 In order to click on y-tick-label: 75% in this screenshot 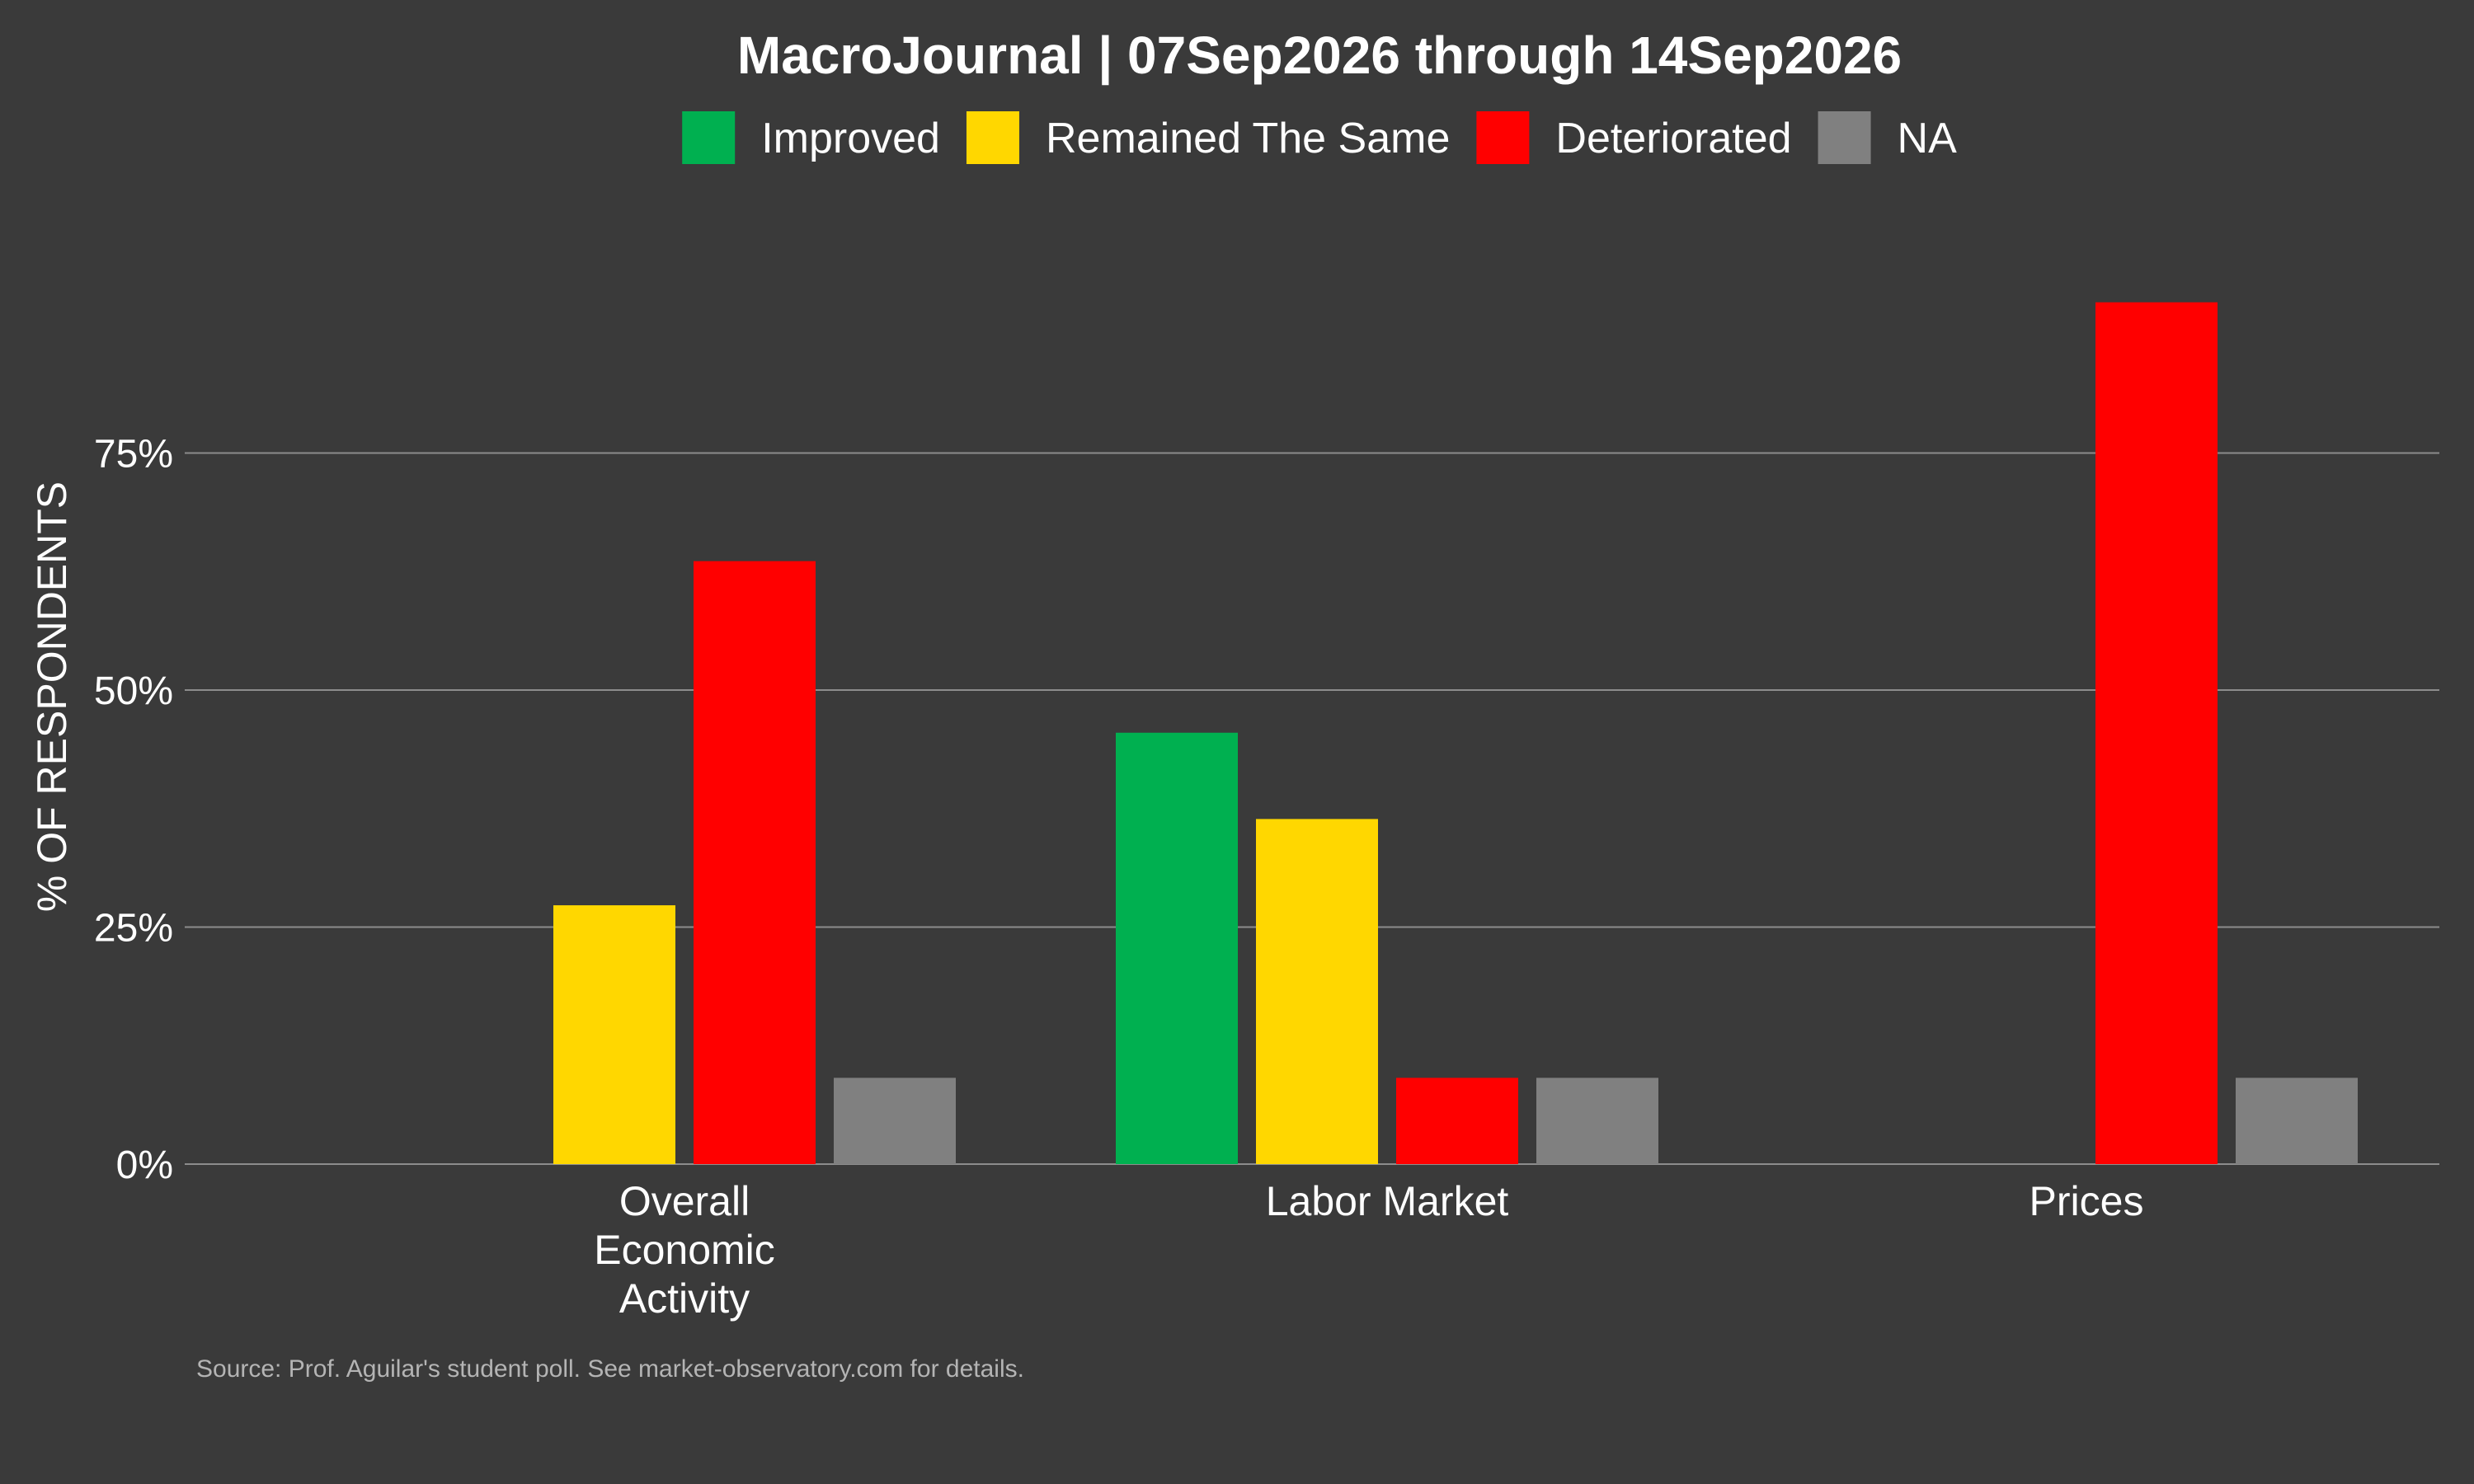, I will do `click(133, 455)`.